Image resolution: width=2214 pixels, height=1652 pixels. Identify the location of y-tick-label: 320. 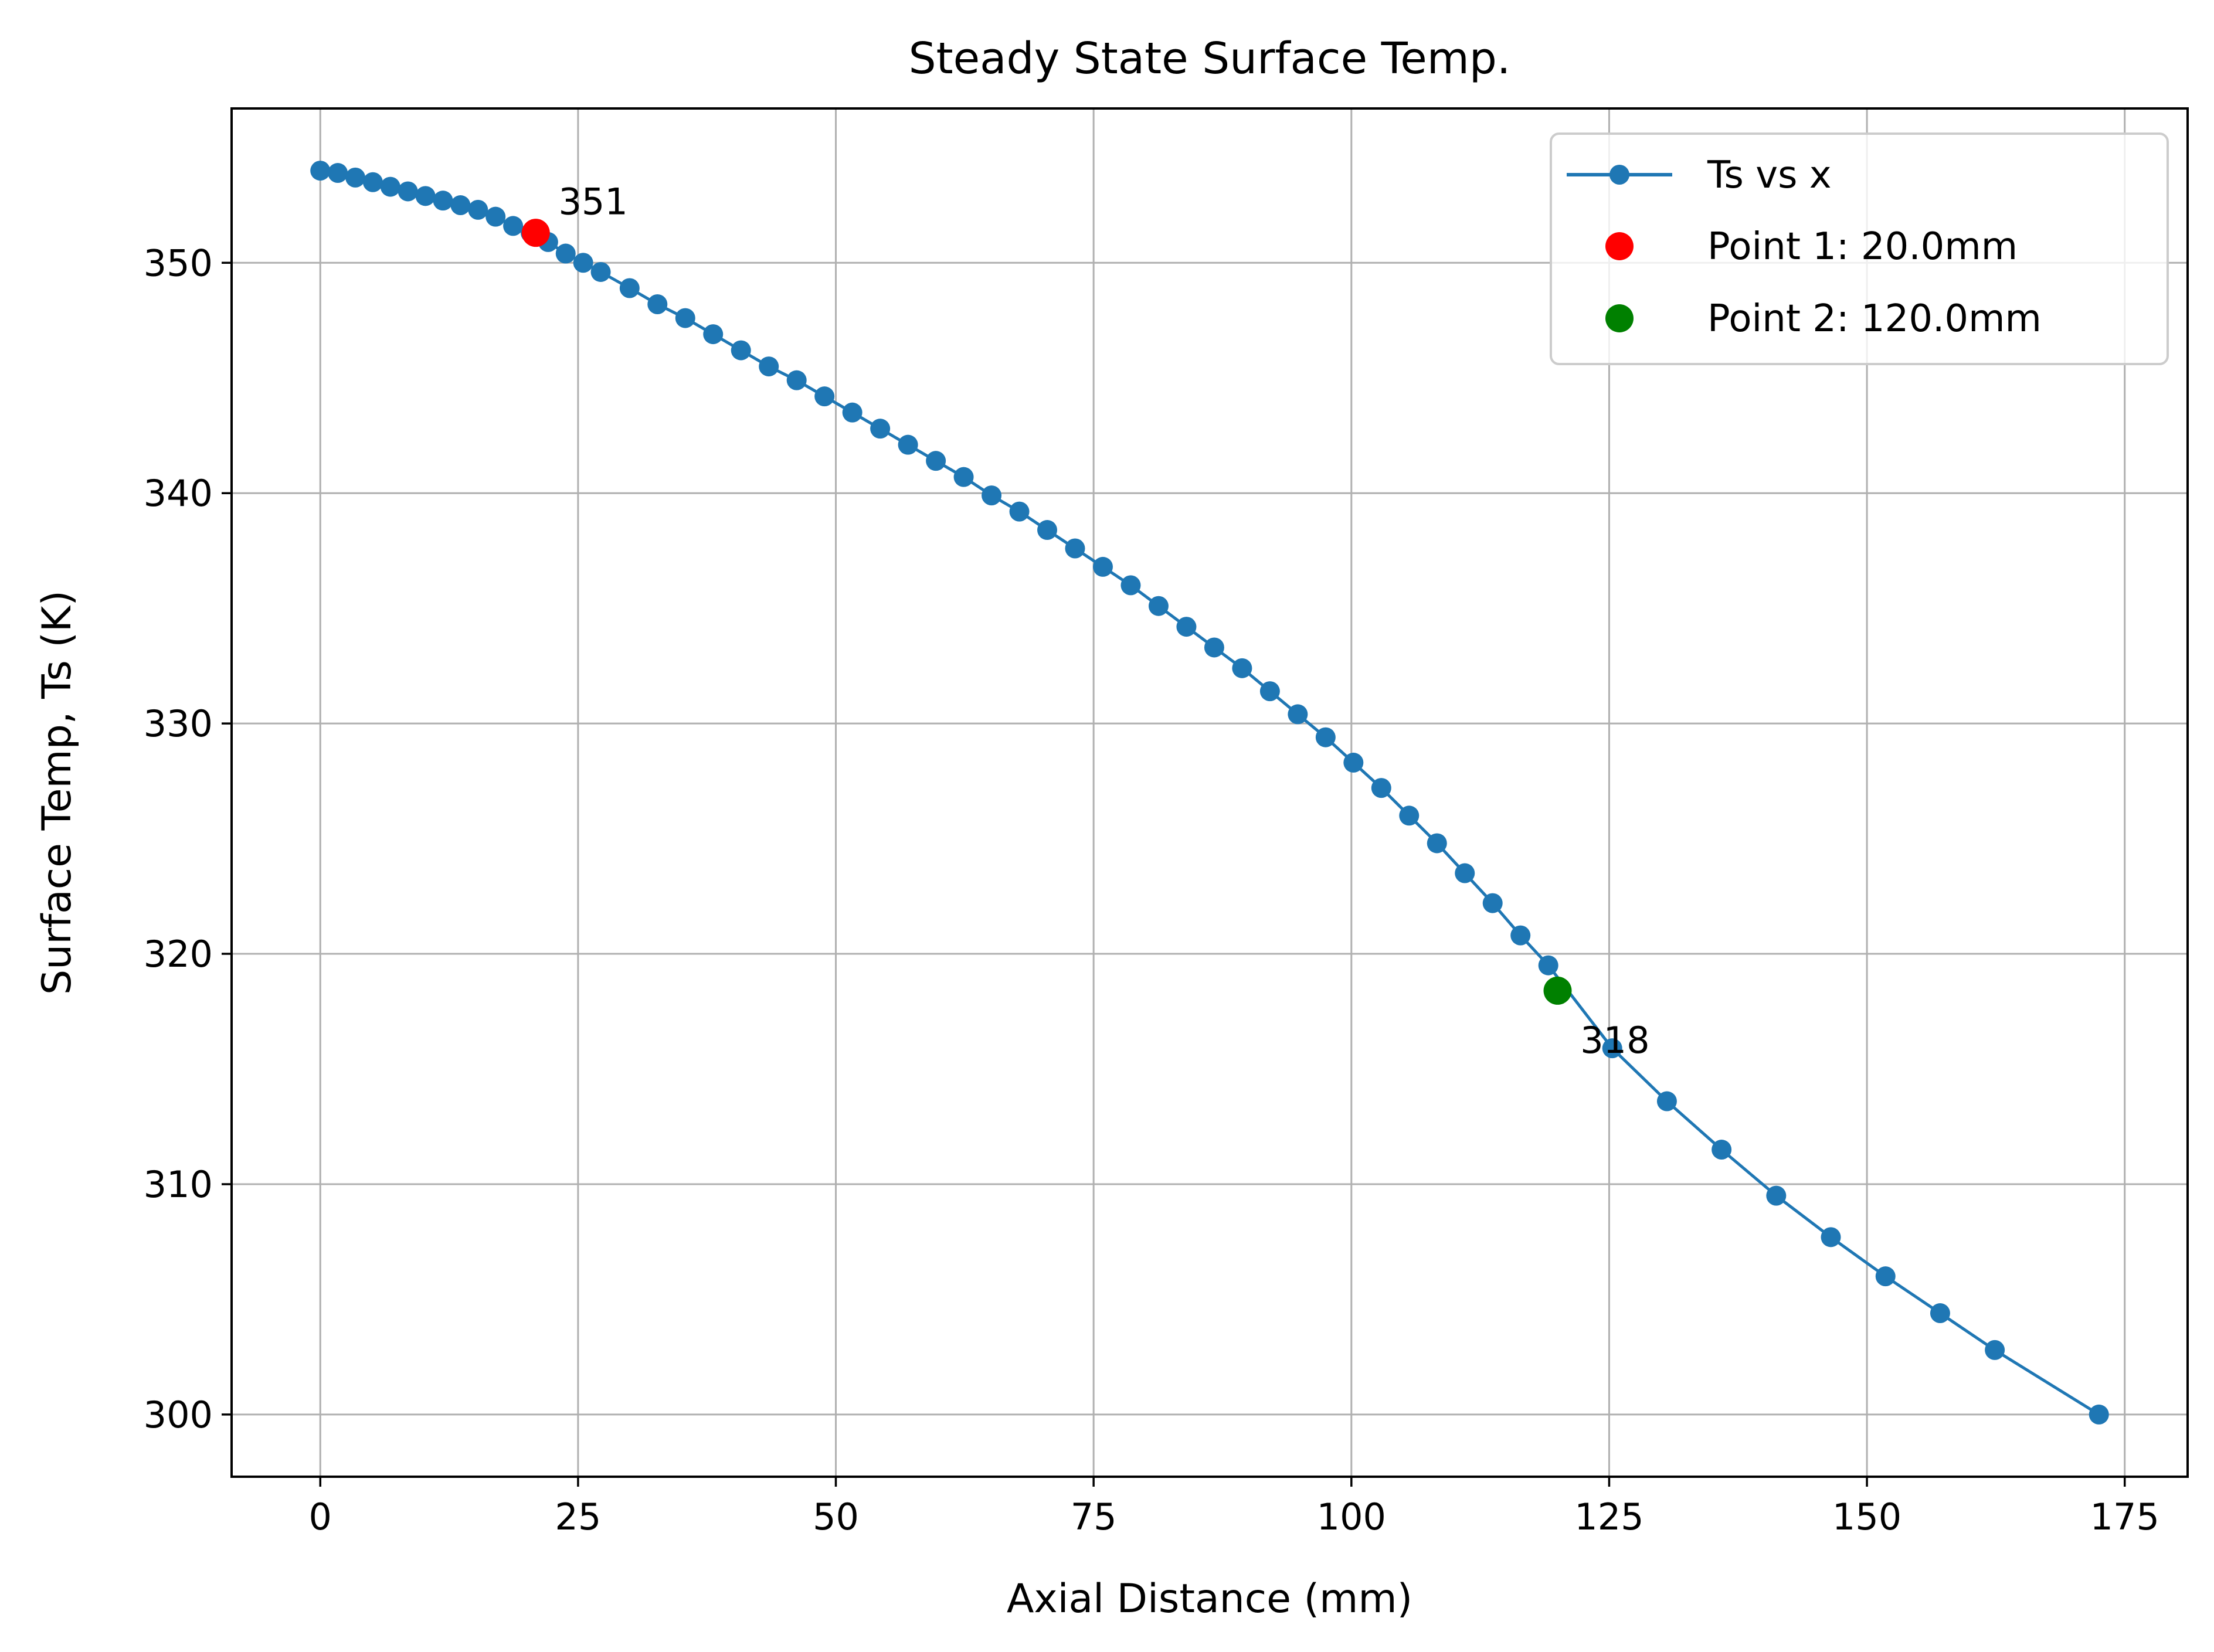
(178, 954).